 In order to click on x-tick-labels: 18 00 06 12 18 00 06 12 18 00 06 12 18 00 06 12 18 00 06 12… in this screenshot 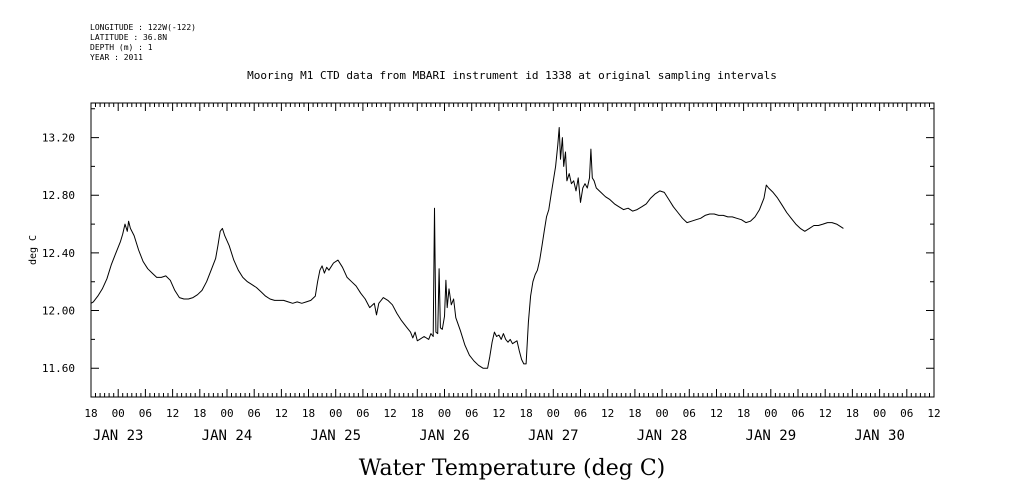, I will do `click(512, 413)`.